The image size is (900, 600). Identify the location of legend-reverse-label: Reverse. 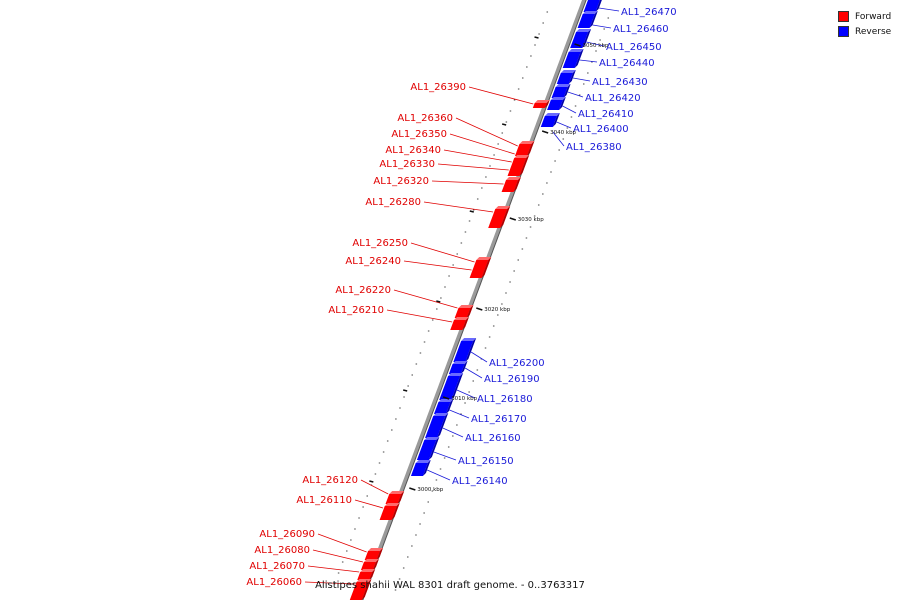
(873, 31).